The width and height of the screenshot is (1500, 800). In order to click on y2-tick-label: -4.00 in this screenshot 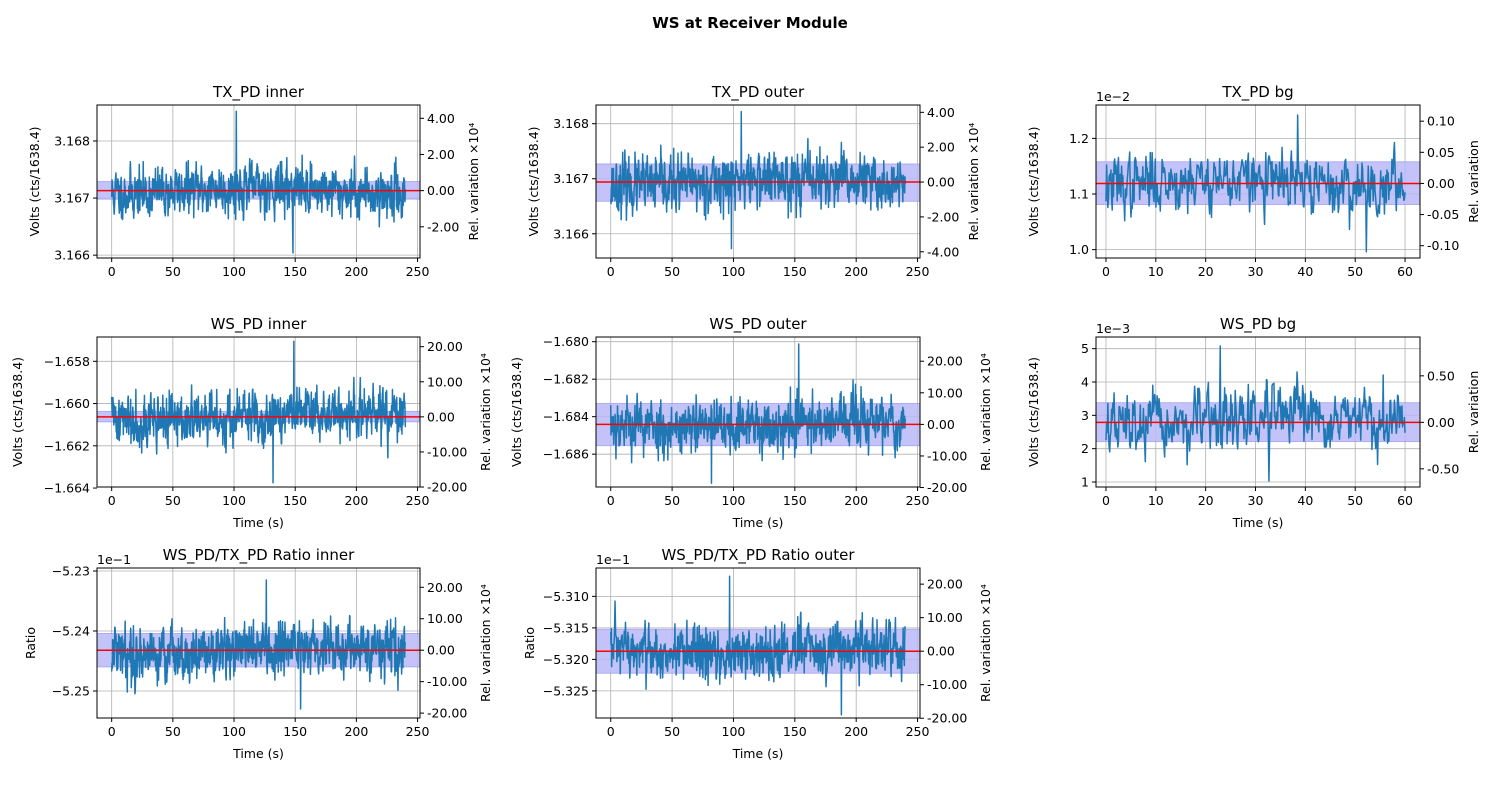, I will do `click(943, 251)`.